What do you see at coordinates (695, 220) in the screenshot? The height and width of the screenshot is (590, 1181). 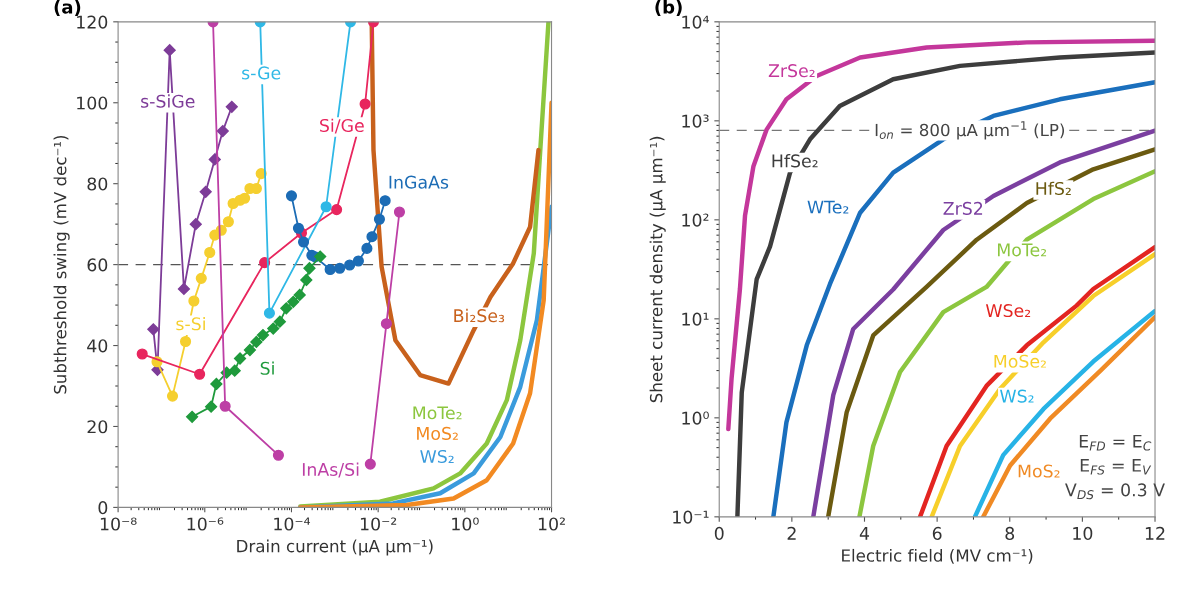 I see `y-tick-label: 10²` at bounding box center [695, 220].